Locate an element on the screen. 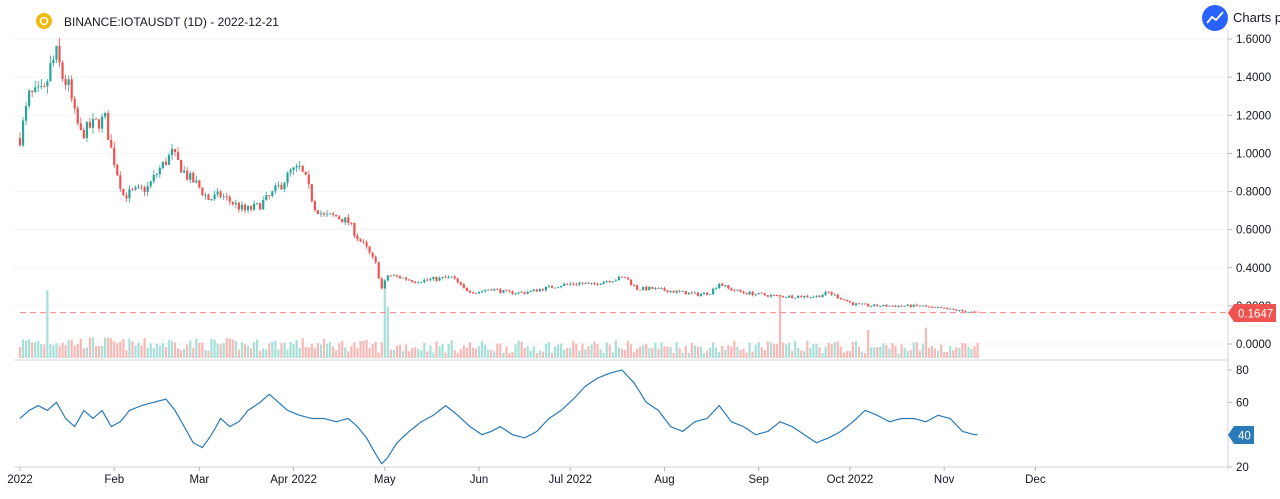 Image resolution: width=1280 pixels, height=499 pixels. time-tick-label: Nov is located at coordinates (944, 480).